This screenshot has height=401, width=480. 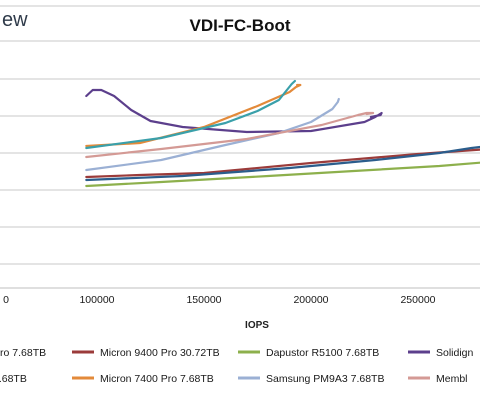 I want to click on chart-title: VDI-FC-Boot, so click(x=239, y=25).